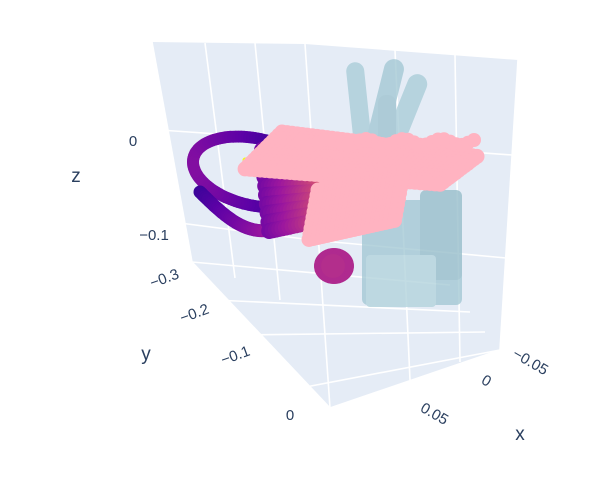  I want to click on x-tick-label: 0, so click(486, 381).